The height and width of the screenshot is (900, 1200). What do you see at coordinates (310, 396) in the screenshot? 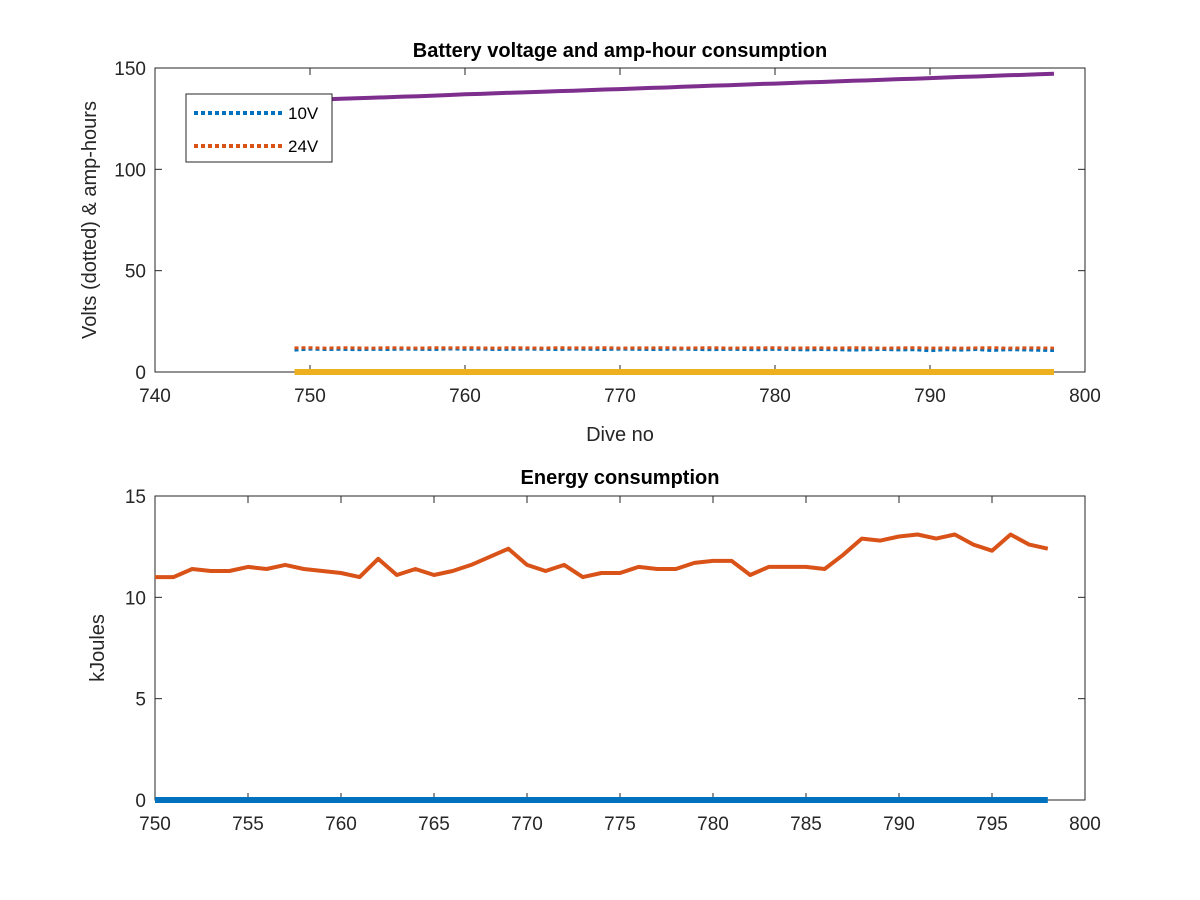
I see `voltage-ah-x-tick-label: 750` at bounding box center [310, 396].